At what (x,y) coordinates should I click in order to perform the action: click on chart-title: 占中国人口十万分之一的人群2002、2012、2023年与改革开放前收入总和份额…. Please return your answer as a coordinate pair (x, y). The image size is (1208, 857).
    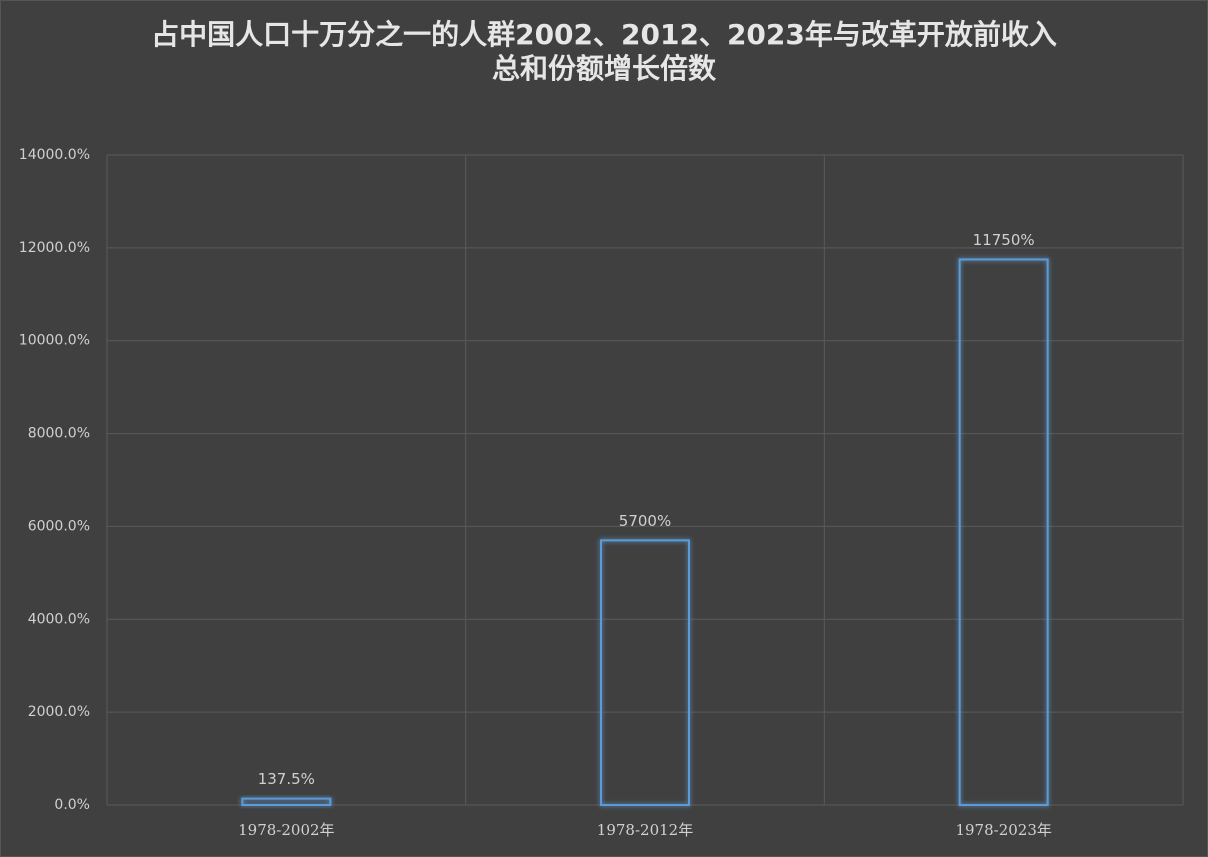
    Looking at the image, I should click on (604, 51).